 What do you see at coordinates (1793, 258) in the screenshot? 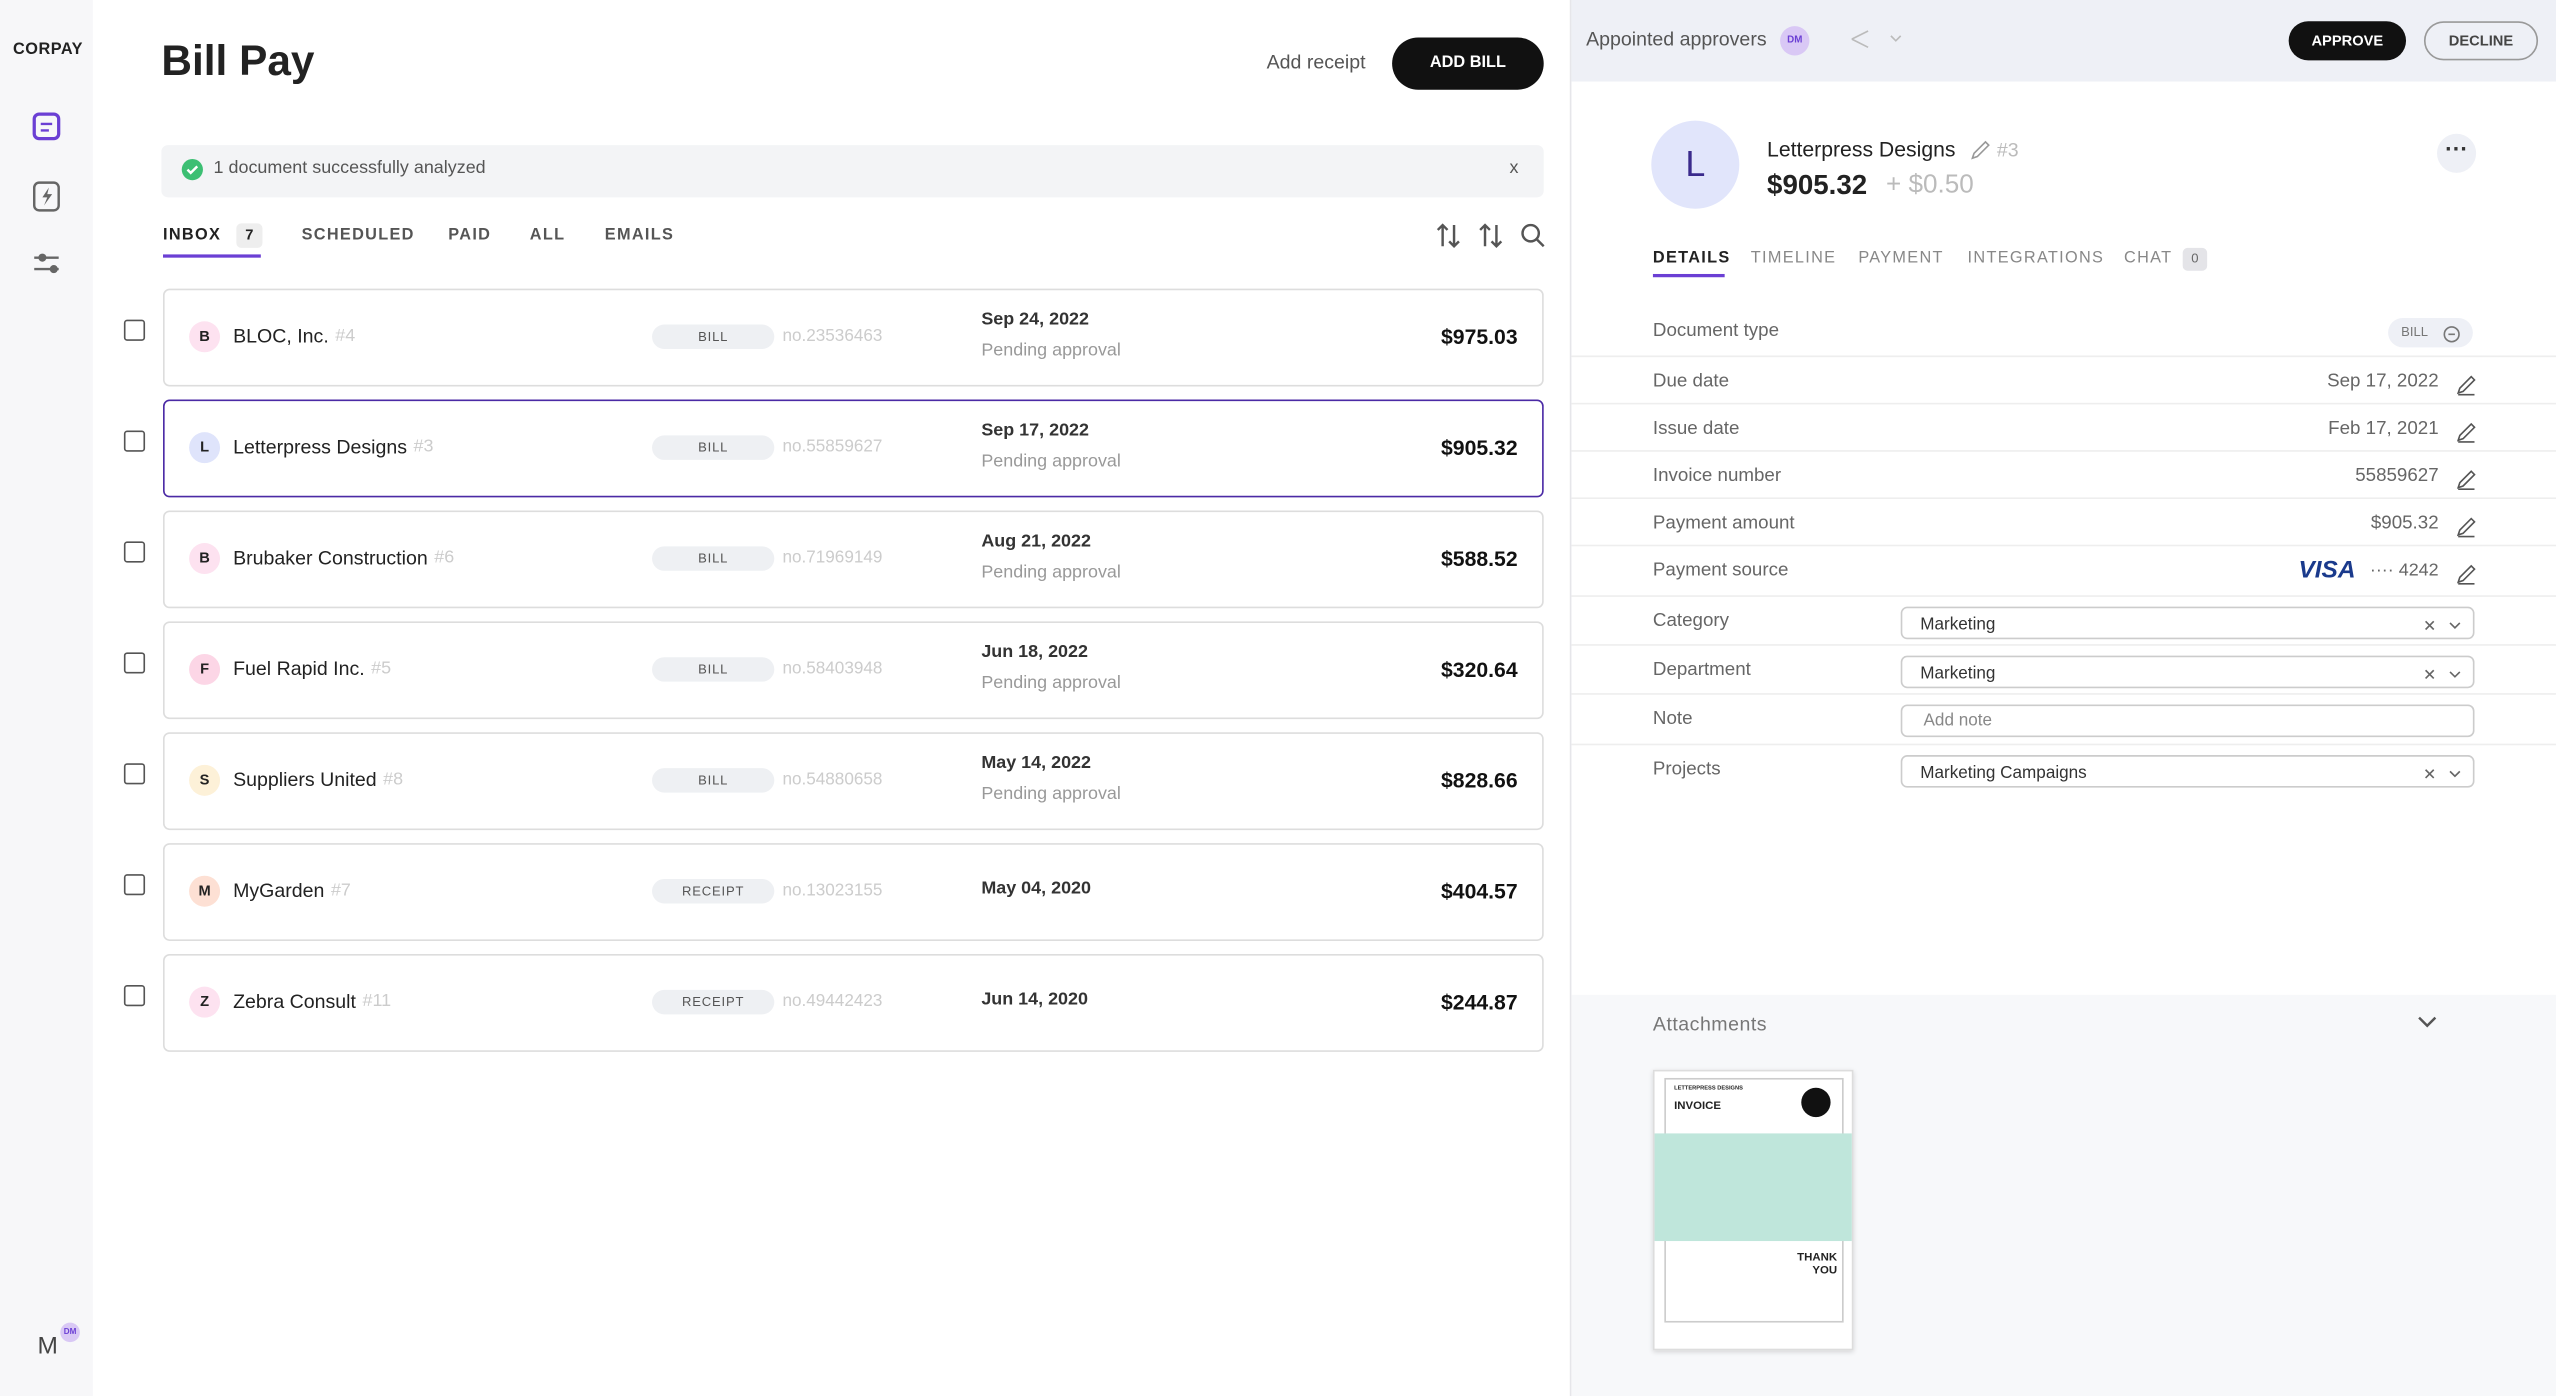
I see `detail-tab: TIMELINE` at bounding box center [1793, 258].